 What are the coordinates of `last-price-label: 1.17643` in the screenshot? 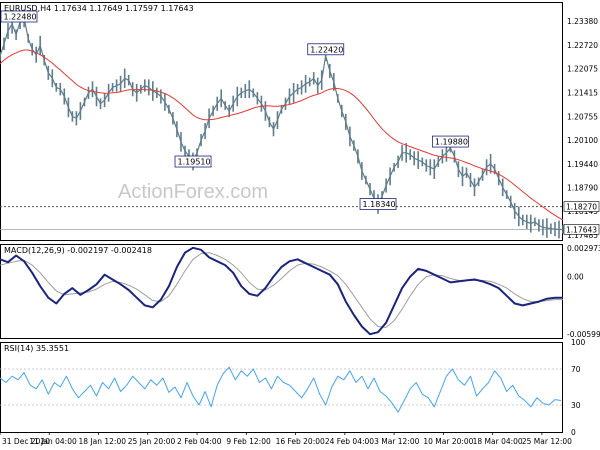 It's located at (581, 229).